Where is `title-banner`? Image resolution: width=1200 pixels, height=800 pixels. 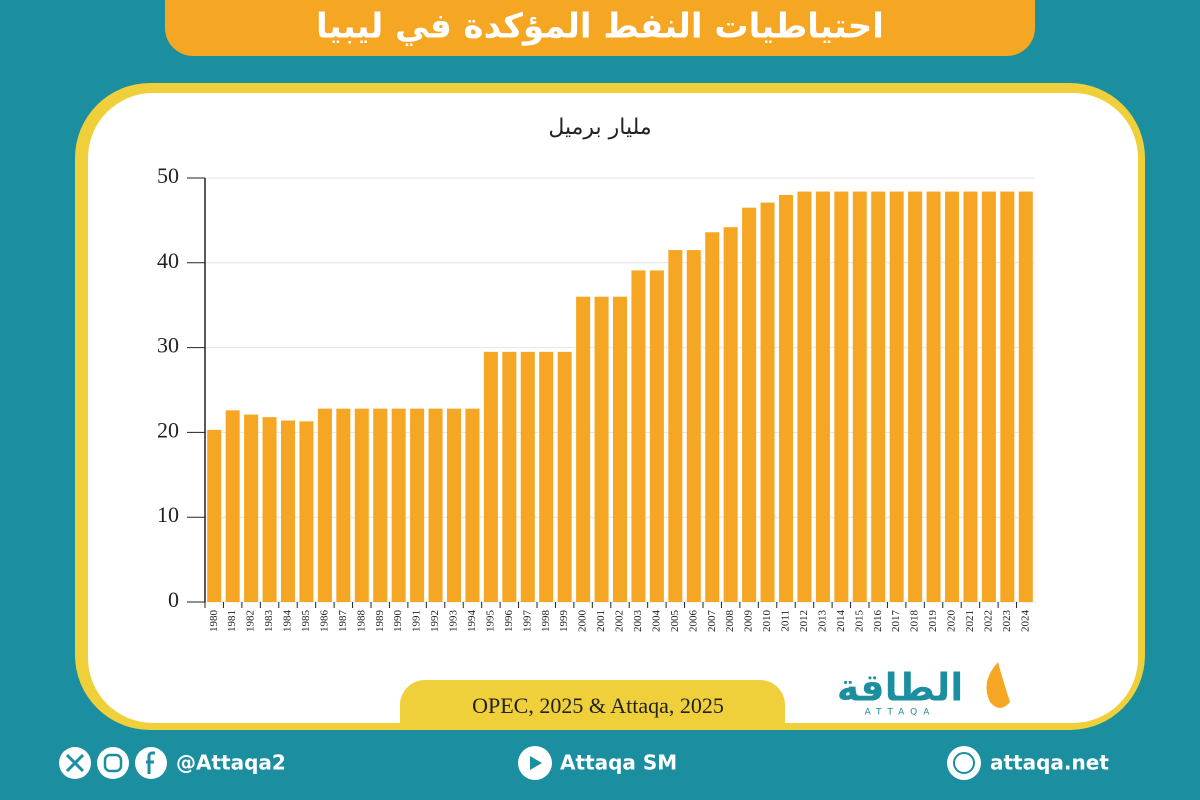 title-banner is located at coordinates (600, 28).